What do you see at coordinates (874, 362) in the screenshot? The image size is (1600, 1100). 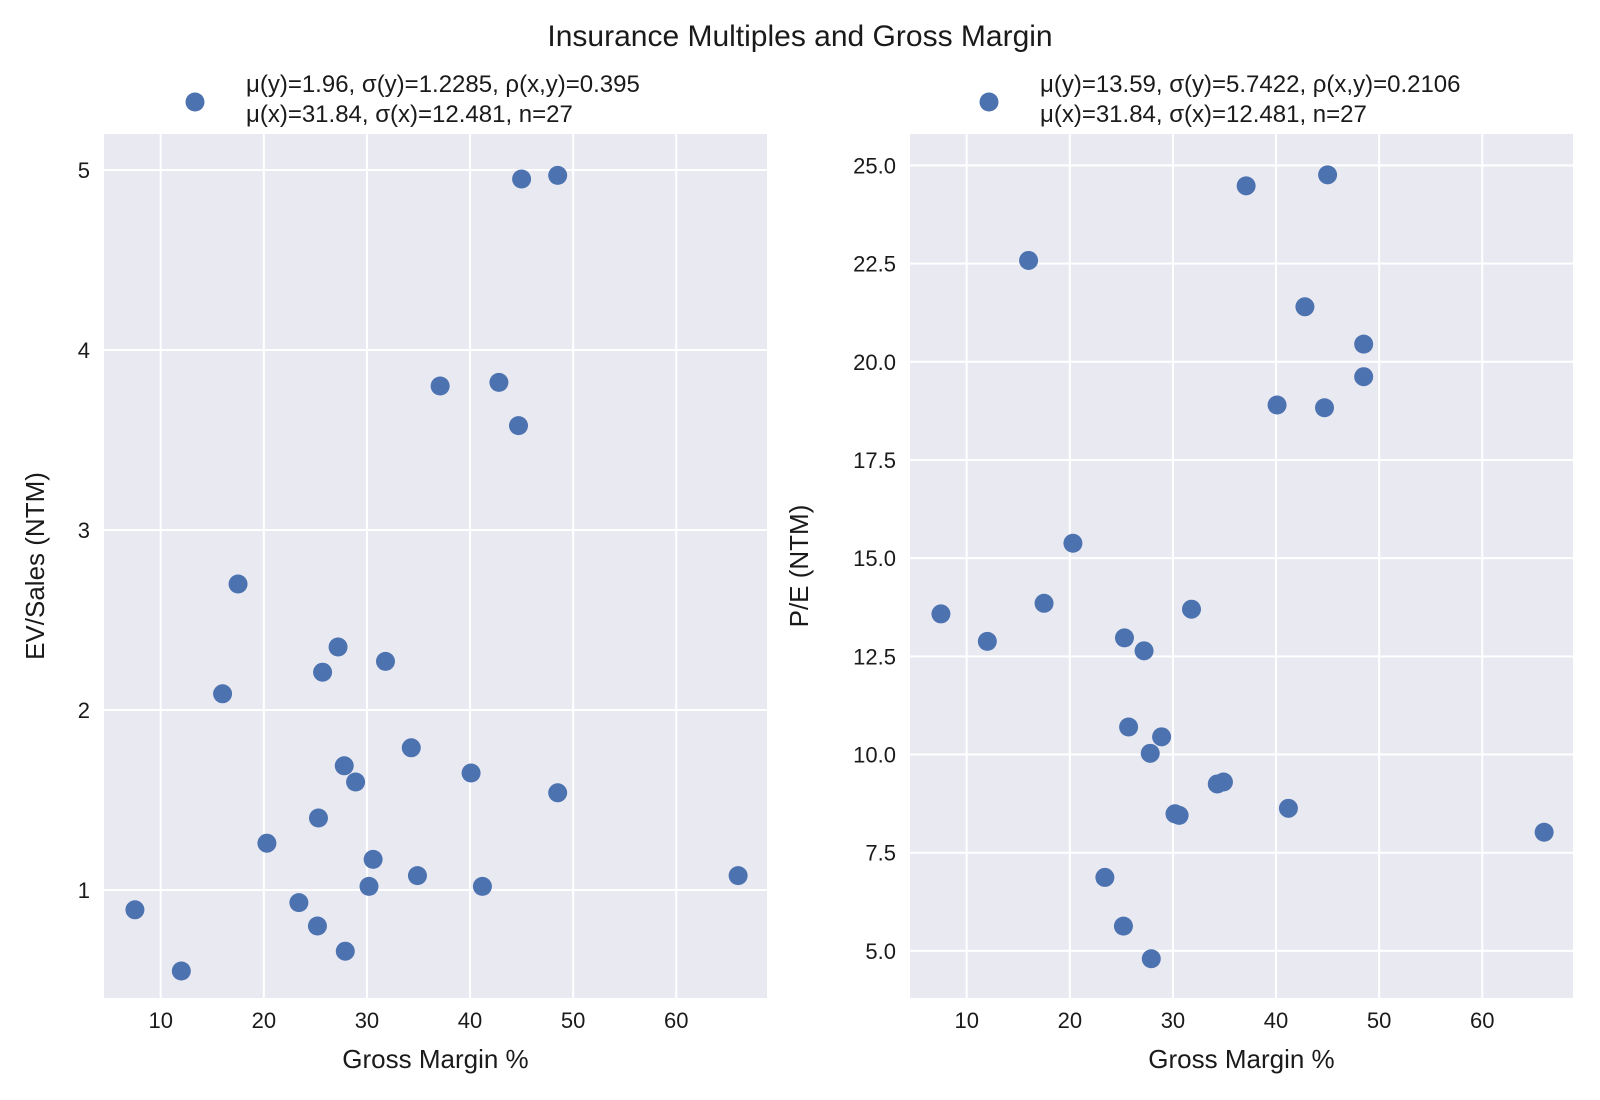 I see `y-tick-label: 20.0` at bounding box center [874, 362].